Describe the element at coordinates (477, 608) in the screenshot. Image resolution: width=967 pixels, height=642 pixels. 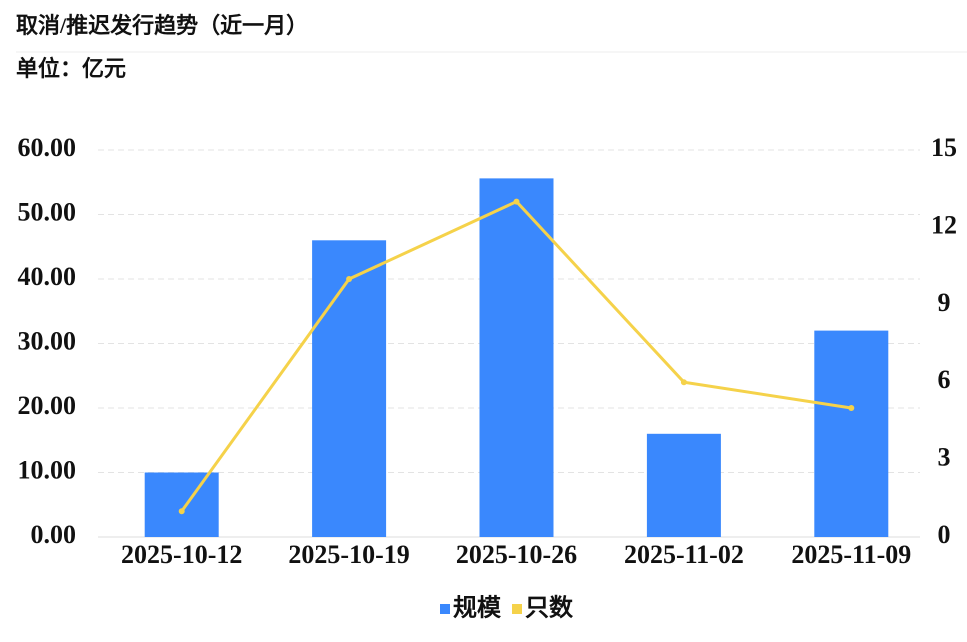
I see `legend-label: 规模` at that location.